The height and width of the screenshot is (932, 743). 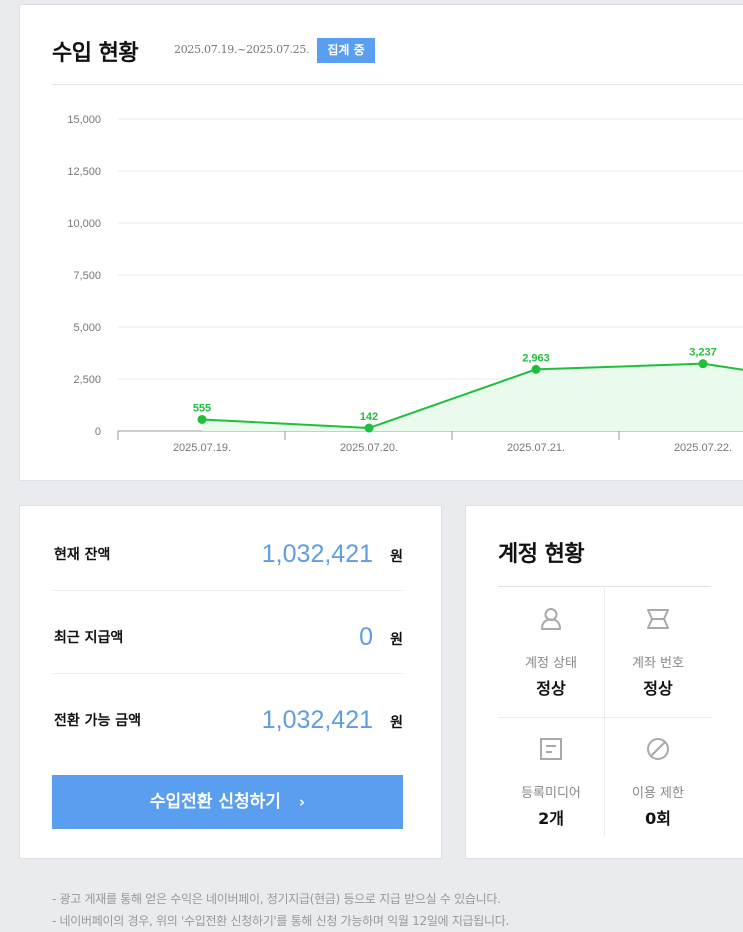 I want to click on x-tick-label: 2025.07.19., so click(x=202, y=448).